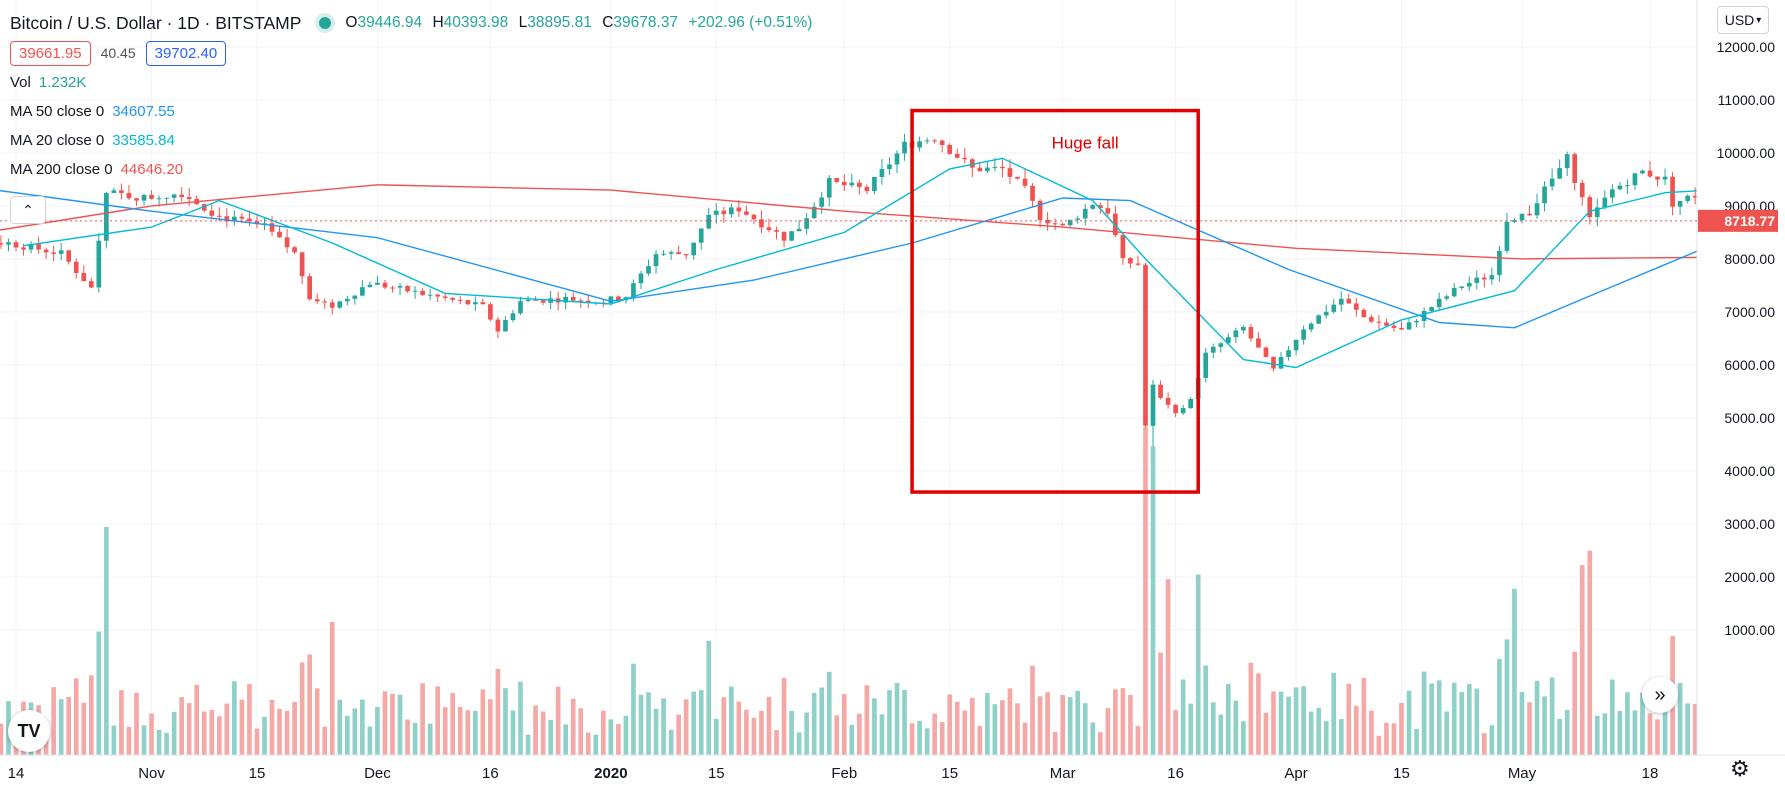 This screenshot has height=792, width=1785. What do you see at coordinates (156, 22) in the screenshot?
I see `symbol-title: Bitcoin / U.S. Dollar · 1D · BITSTAMP` at bounding box center [156, 22].